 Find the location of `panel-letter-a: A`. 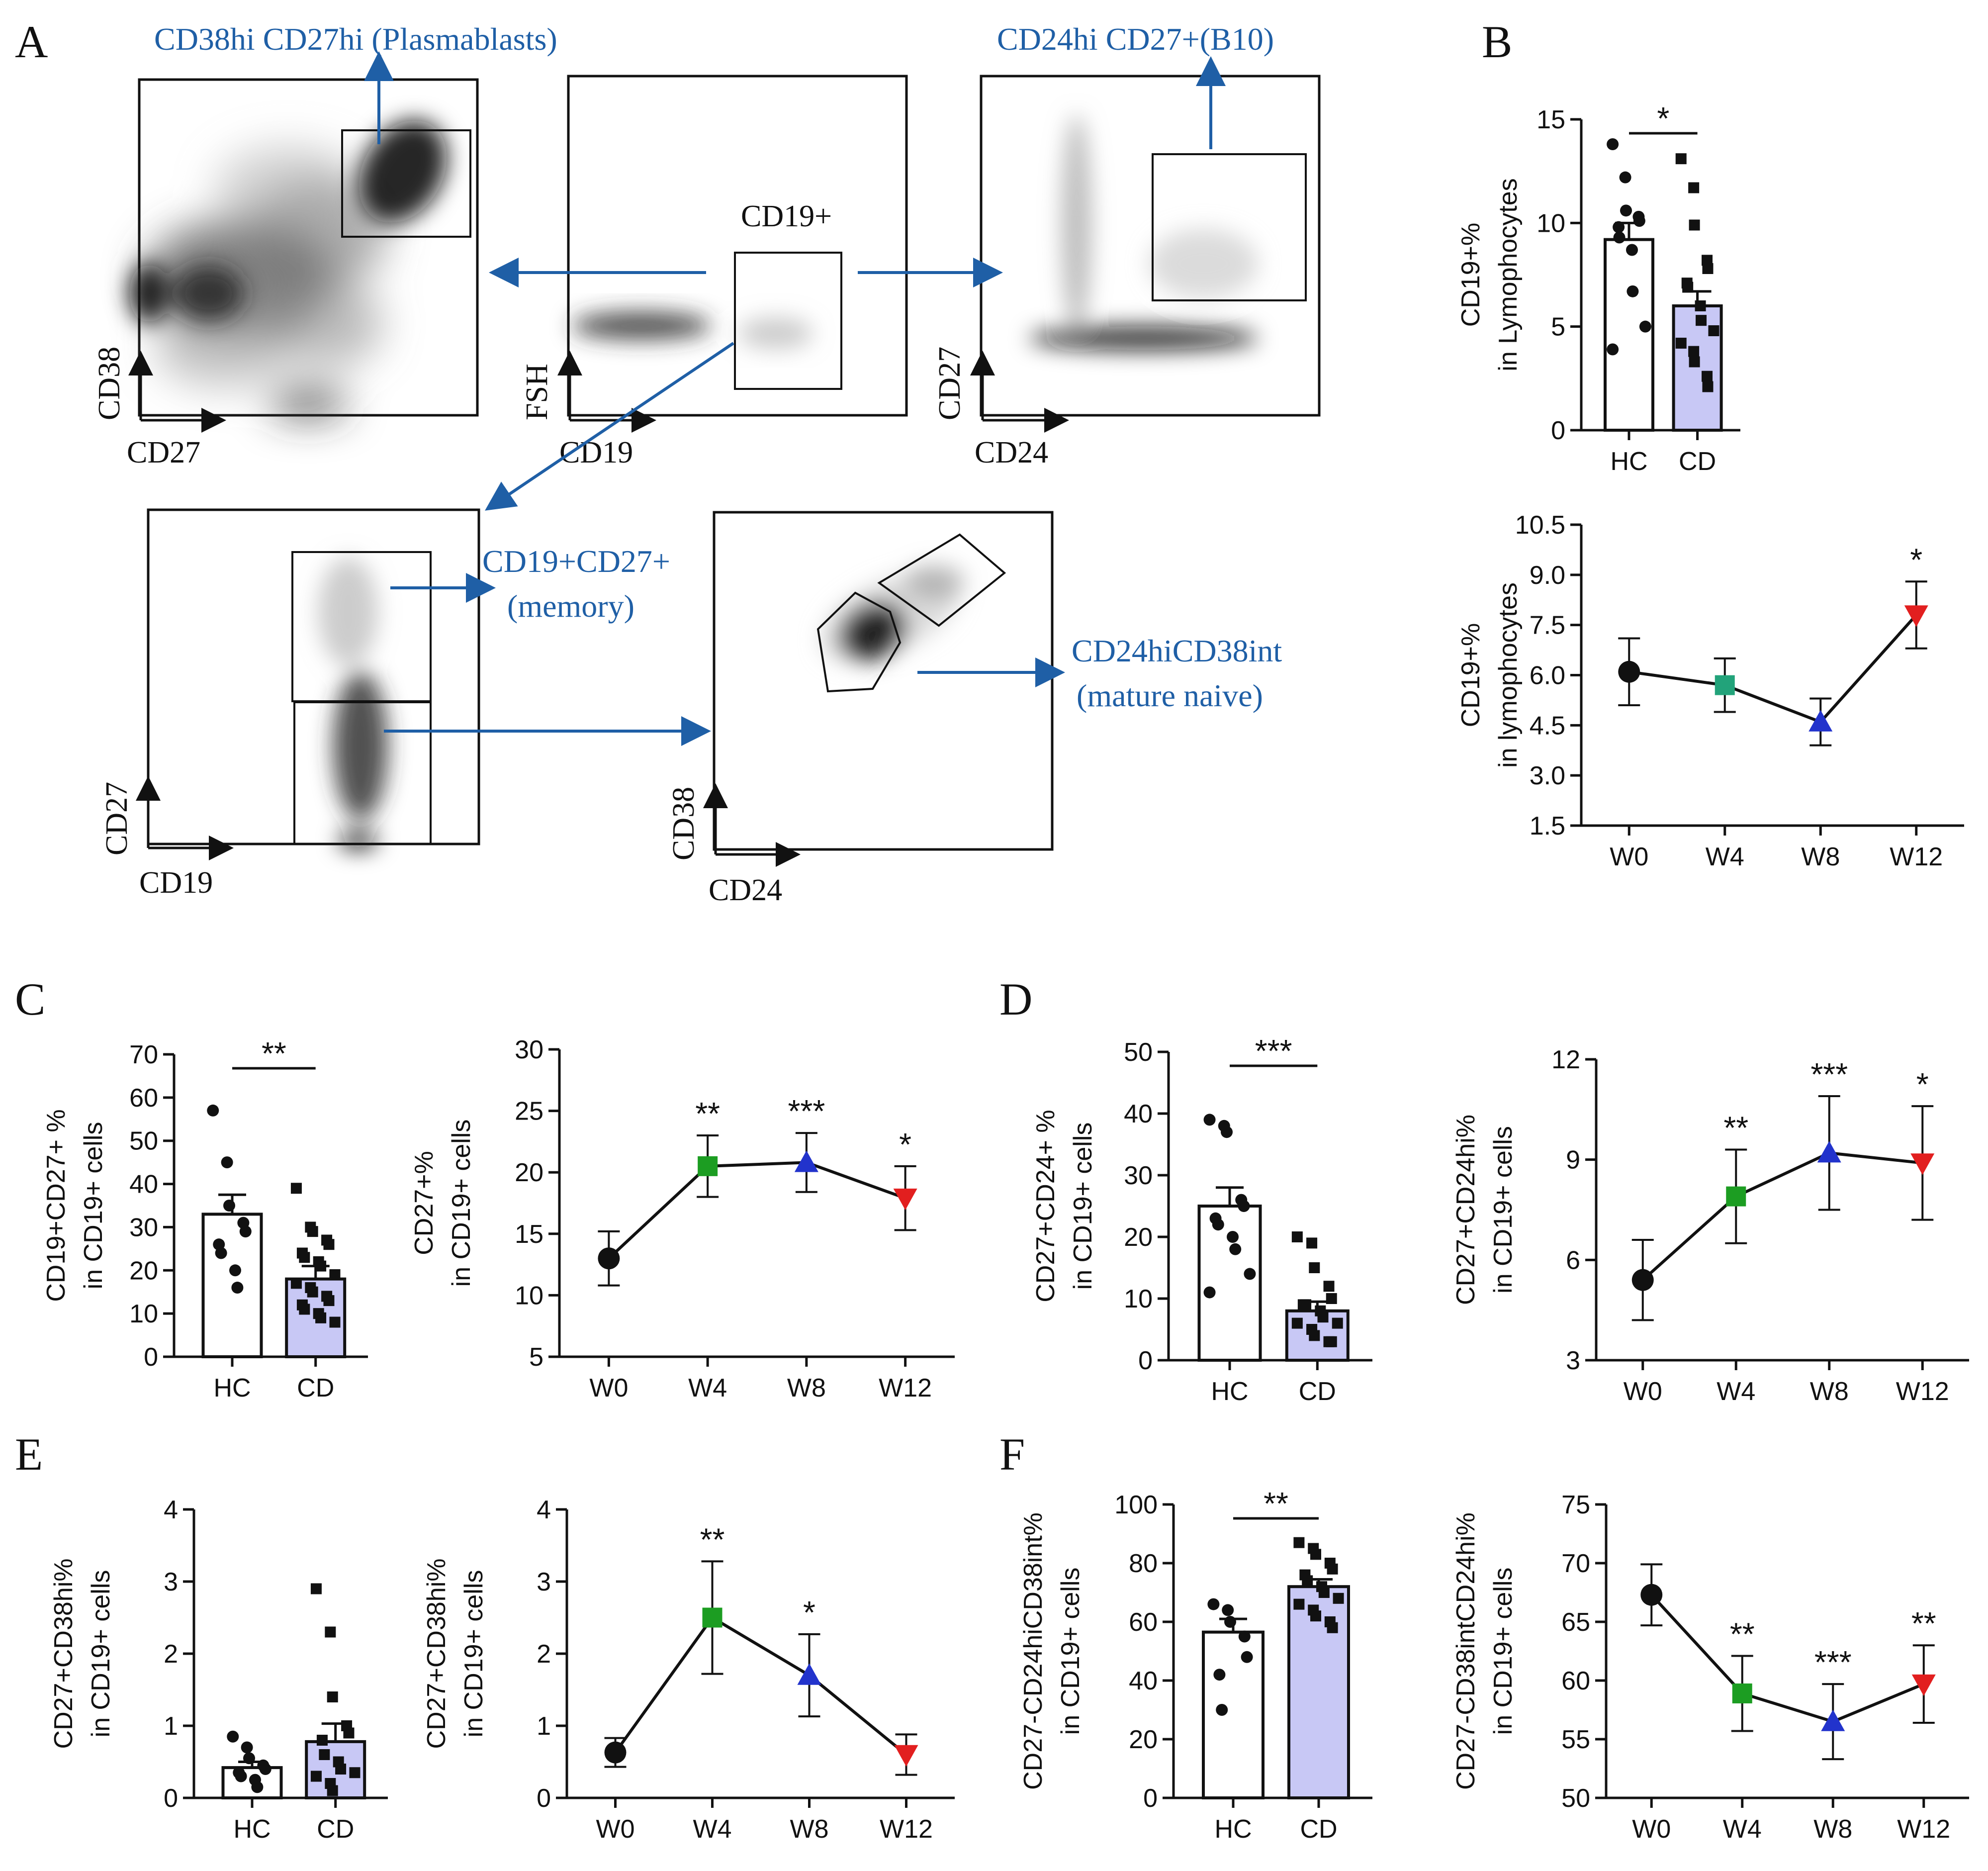

panel-letter-a: A is located at coordinates (31, 41).